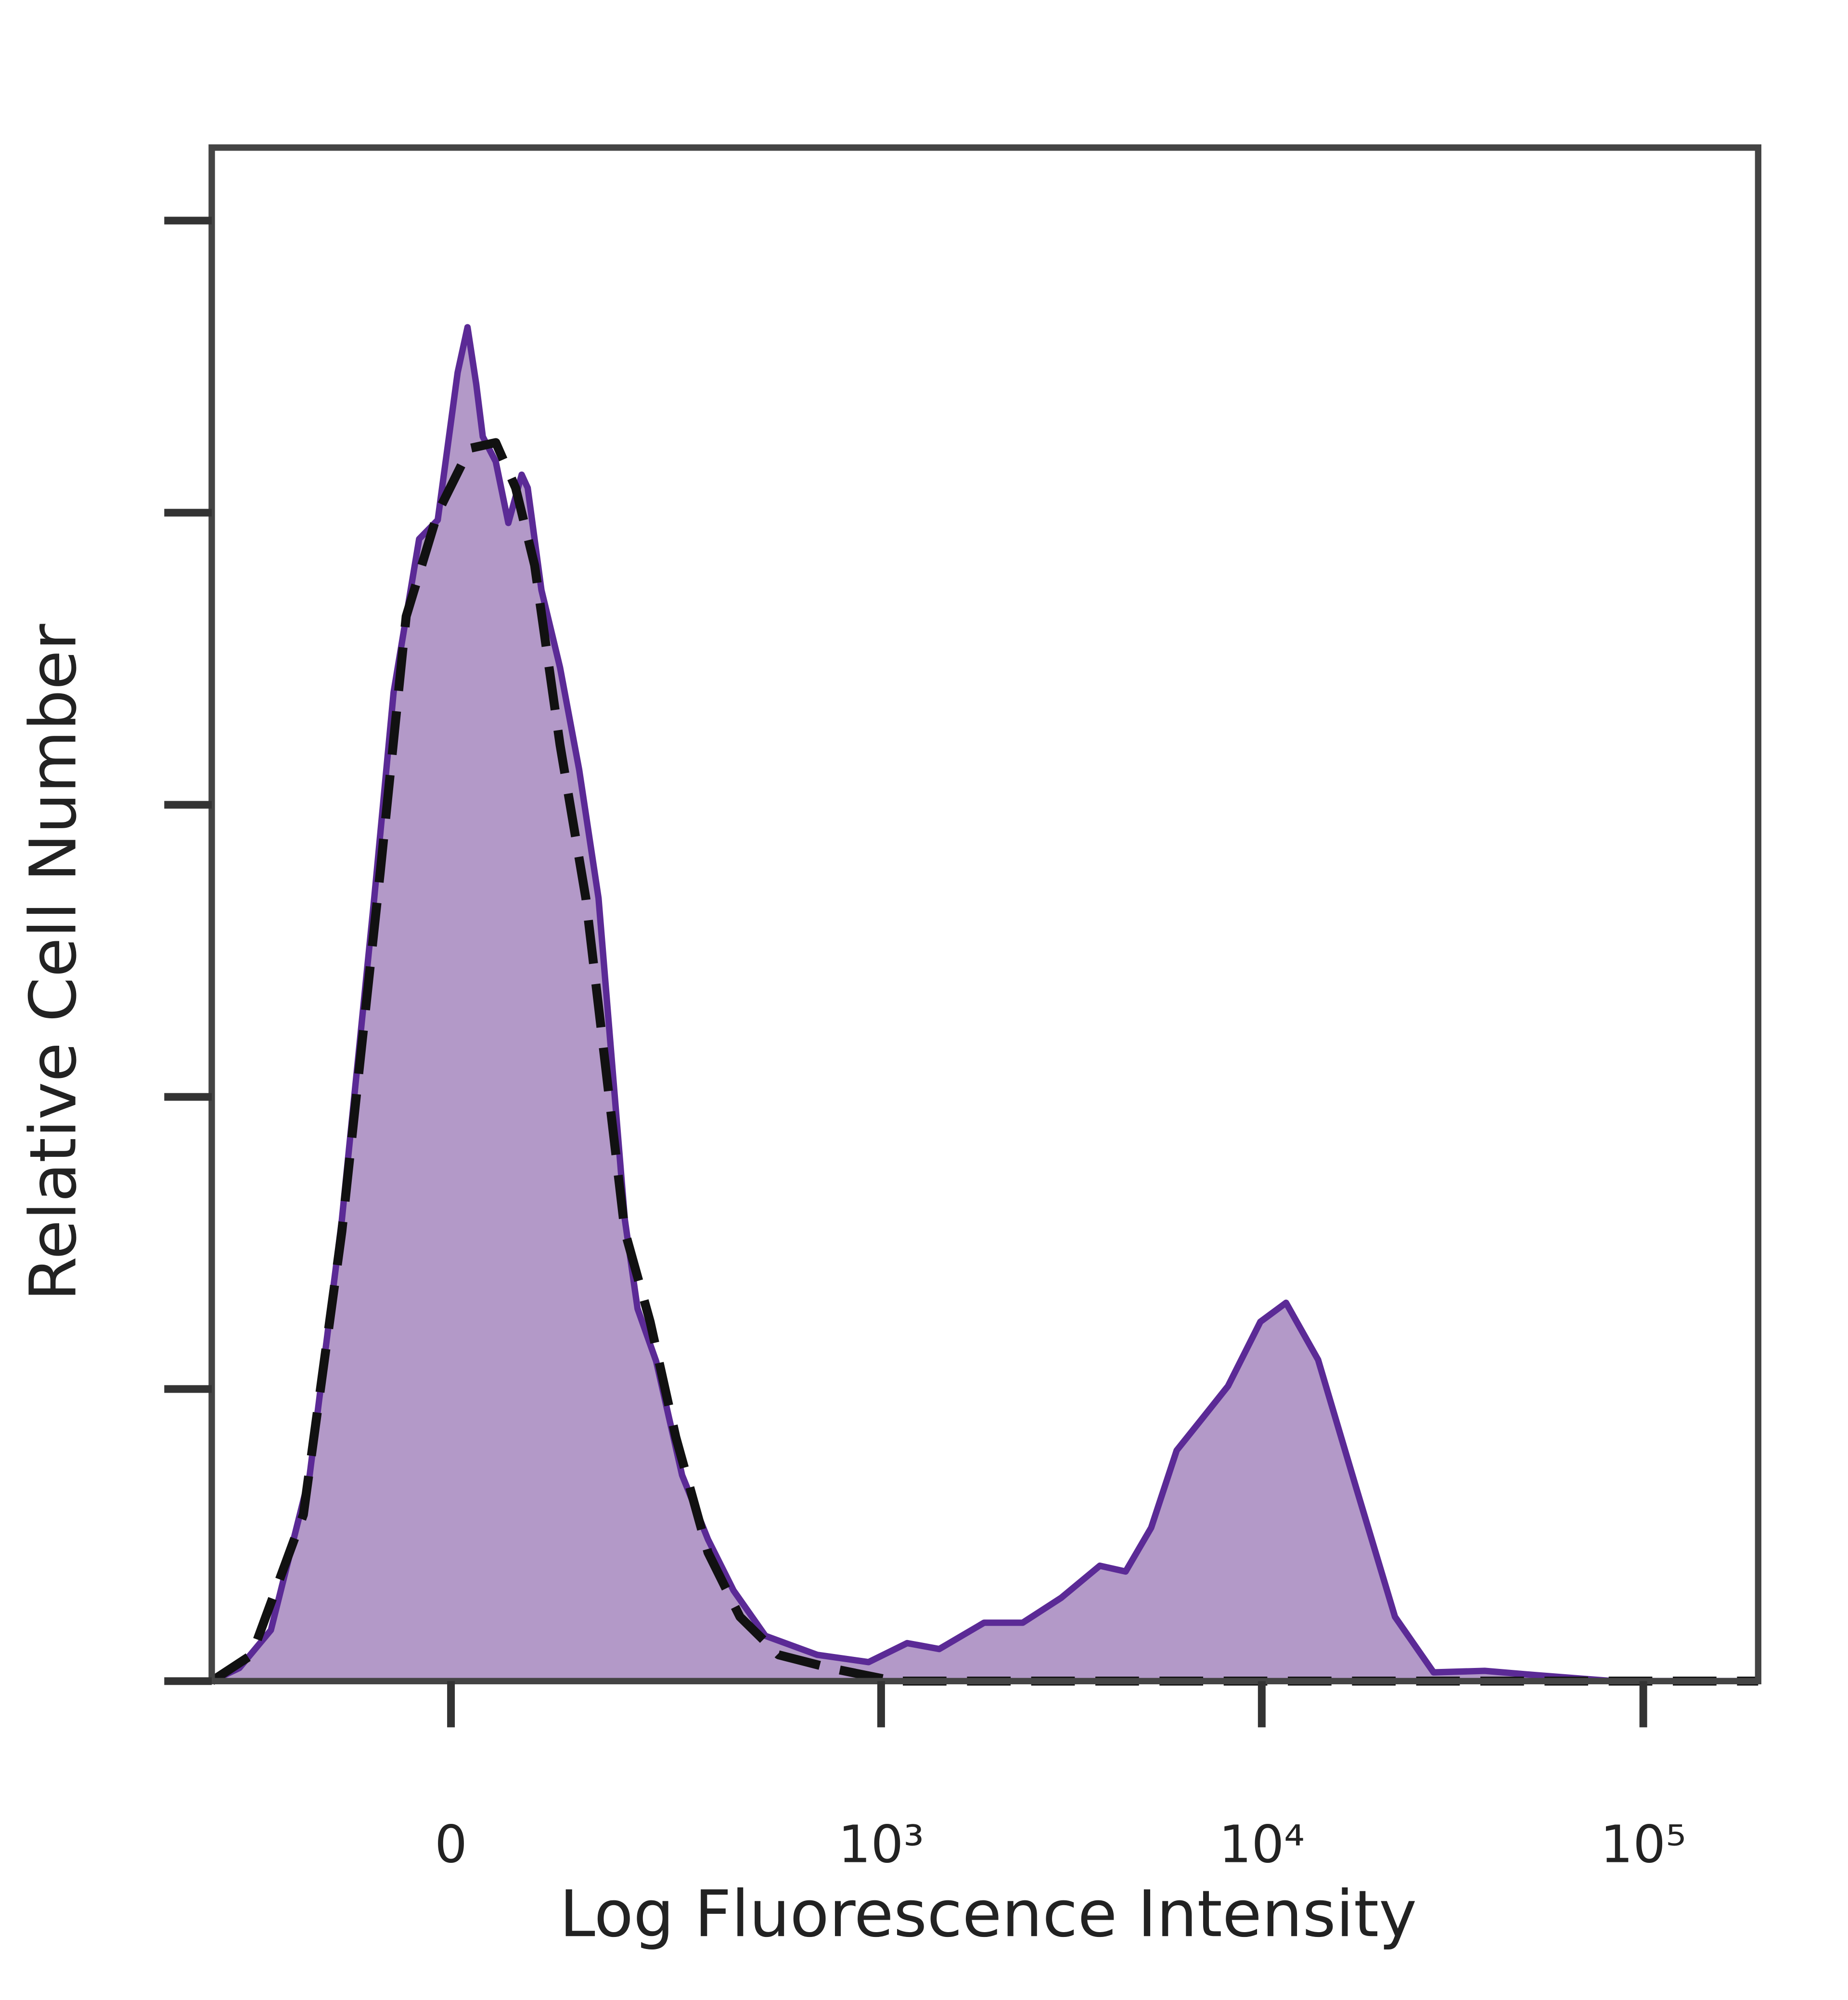 This screenshot has width=1848, height=2000. What do you see at coordinates (1262, 1844) in the screenshot?
I see `x-tick-label: 10⁴` at bounding box center [1262, 1844].